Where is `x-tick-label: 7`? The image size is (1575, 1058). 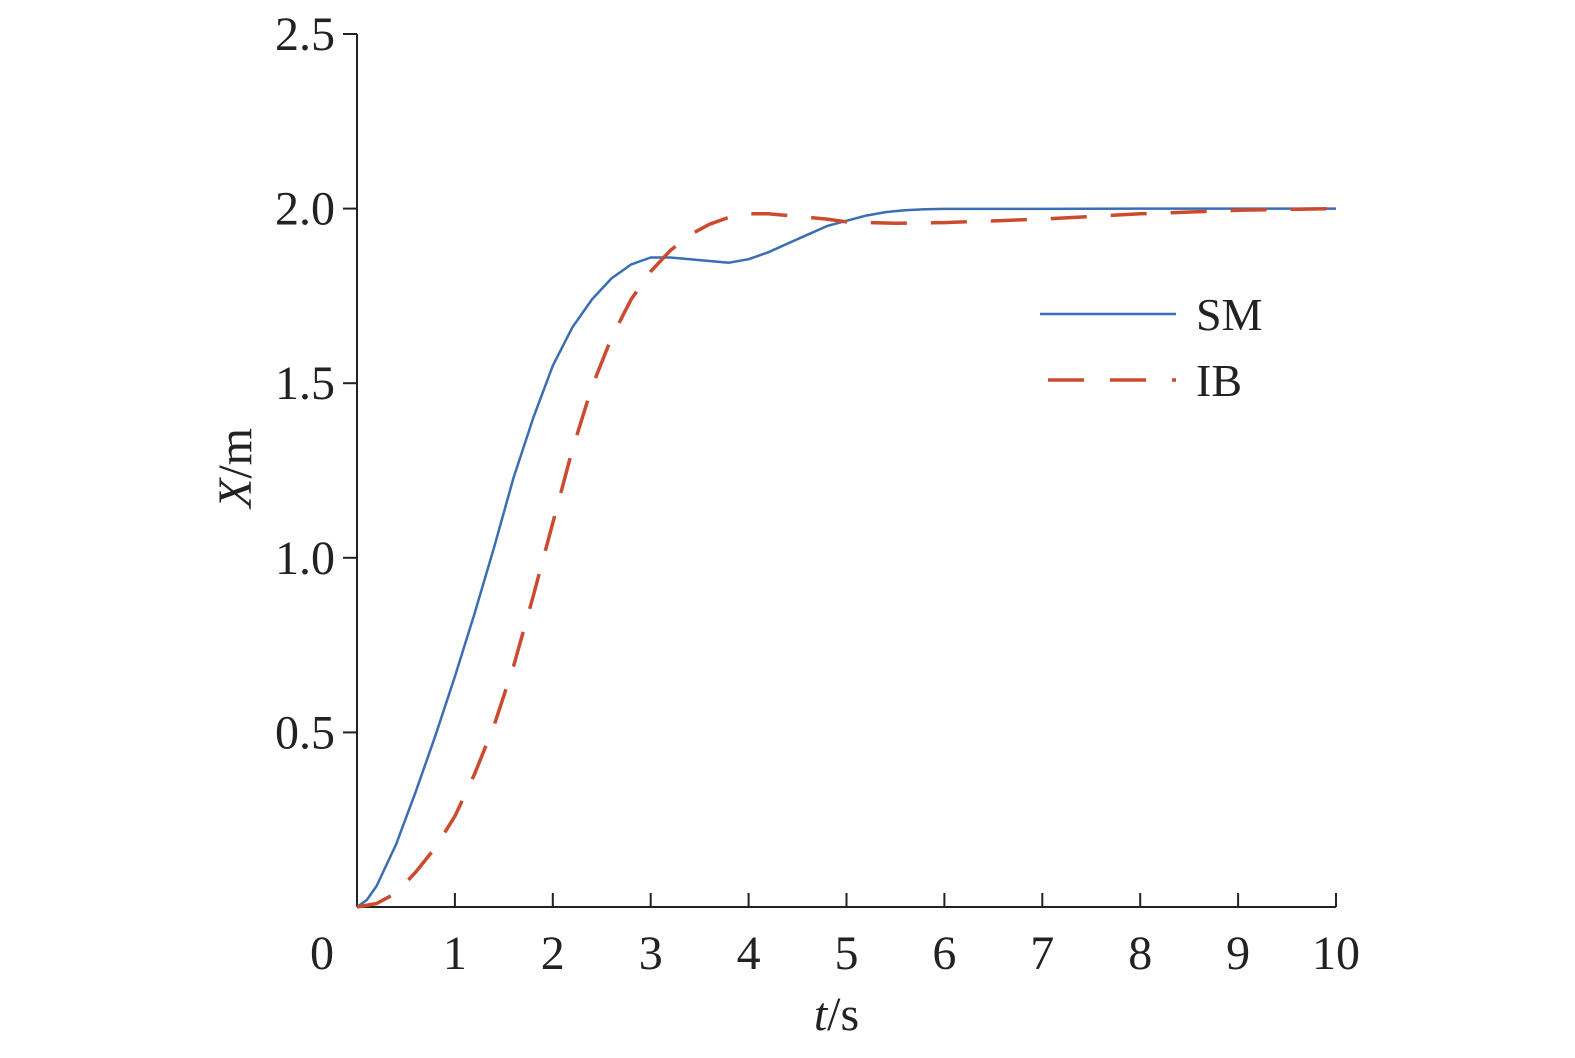
x-tick-label: 7 is located at coordinates (1042, 953).